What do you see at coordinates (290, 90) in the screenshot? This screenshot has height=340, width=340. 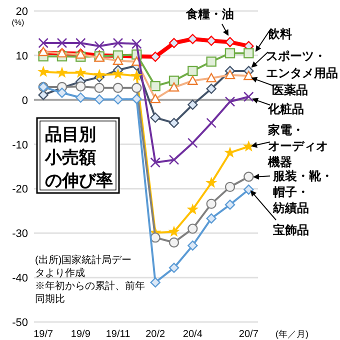 I see `series-label: 医薬品` at bounding box center [290, 90].